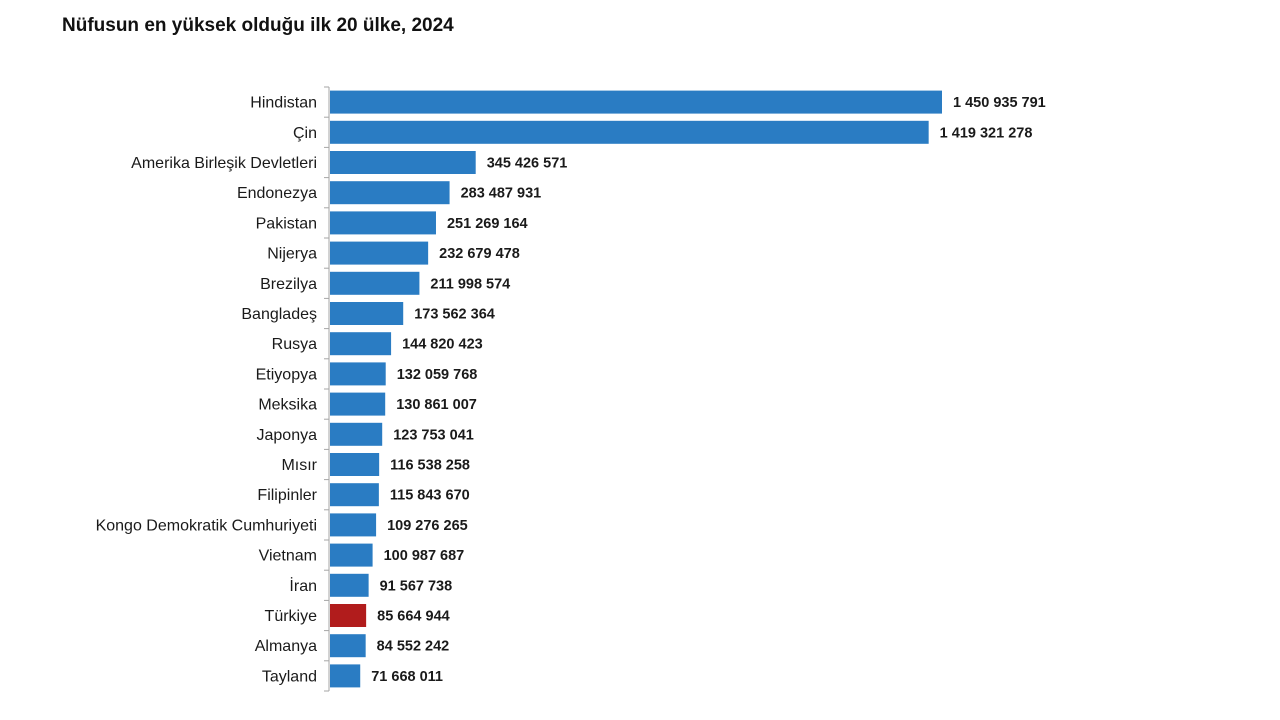  I want to click on category-label-nijerya: Nijerya, so click(292, 254).